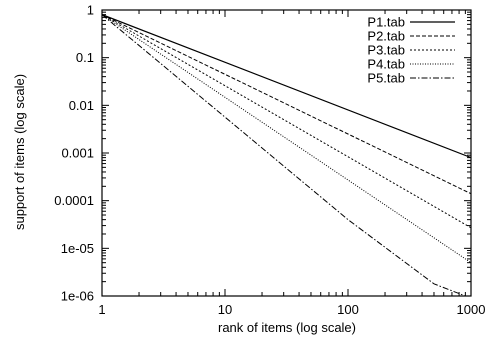  What do you see at coordinates (81, 105) in the screenshot?
I see `y-tick-label: 0.01` at bounding box center [81, 105].